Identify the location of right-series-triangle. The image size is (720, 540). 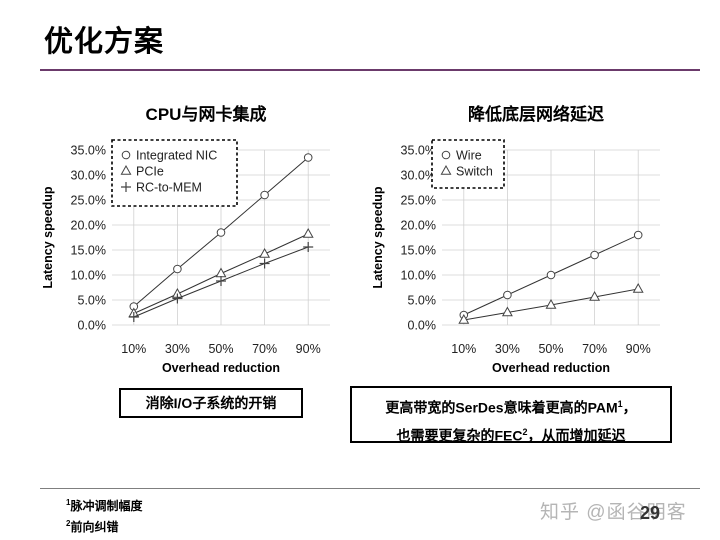
(551, 303).